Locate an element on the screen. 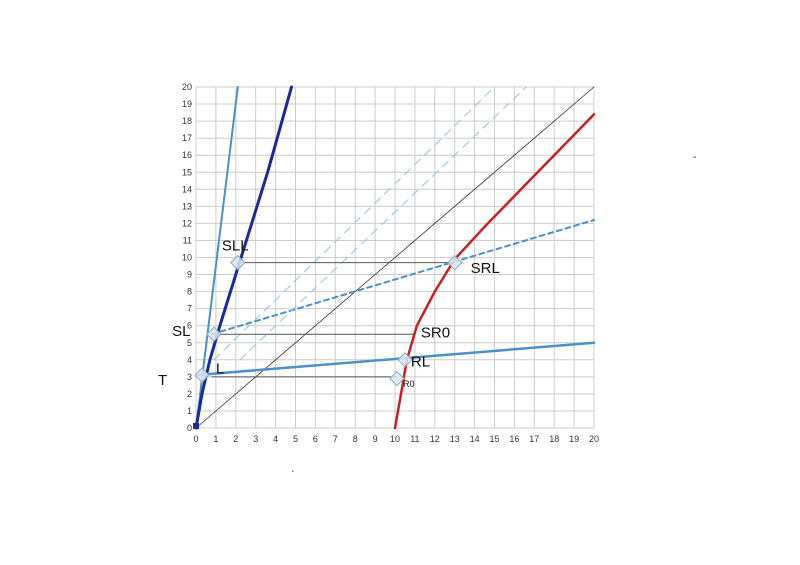 Image resolution: width=800 pixels, height=565 pixels. label-sr0: SR0 is located at coordinates (435, 333).